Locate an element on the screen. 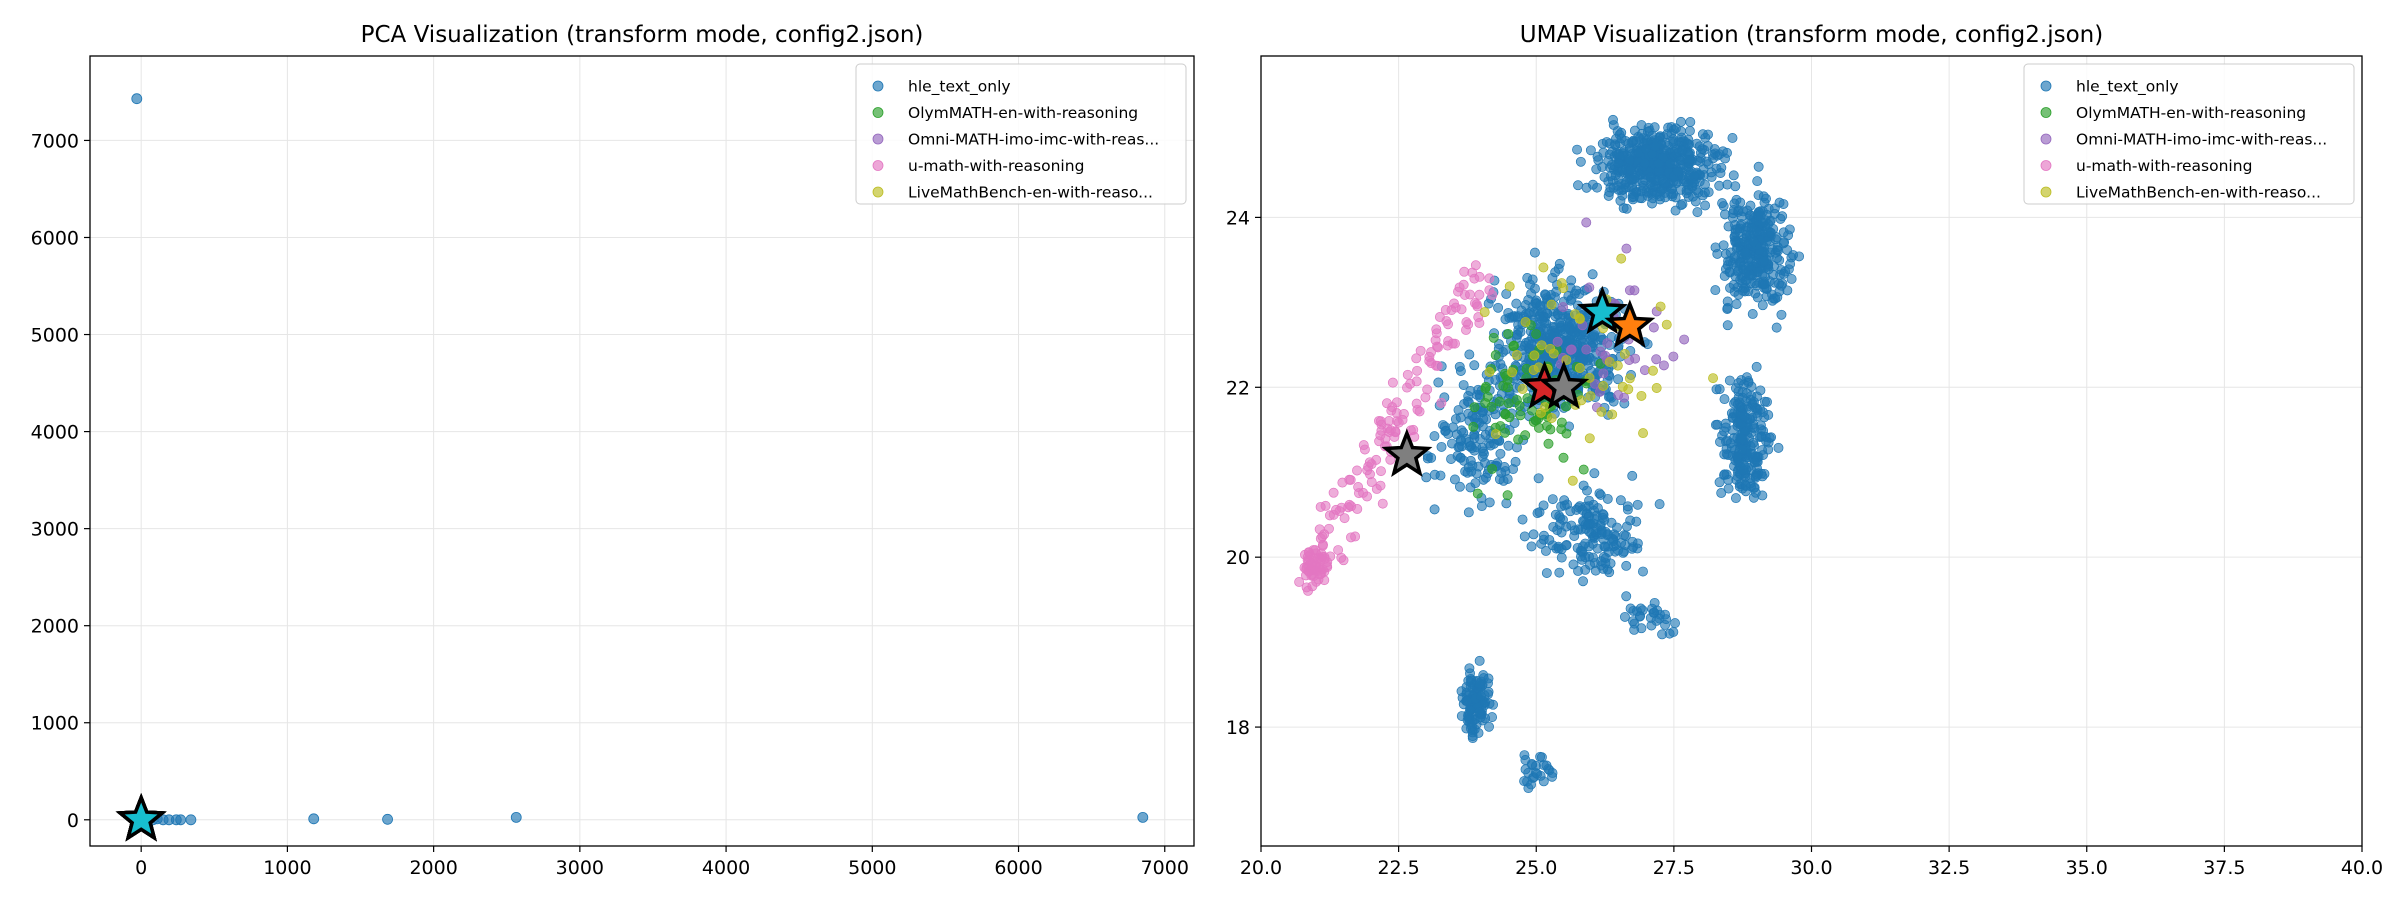 The width and height of the screenshot is (2400, 900). x-tick-label: 5000 is located at coordinates (872, 868).